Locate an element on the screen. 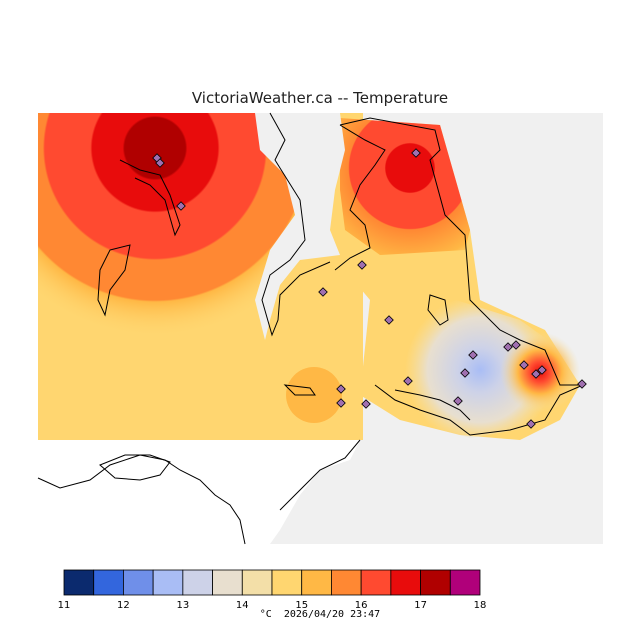  legend-tick-label: 12 is located at coordinates (123, 605).